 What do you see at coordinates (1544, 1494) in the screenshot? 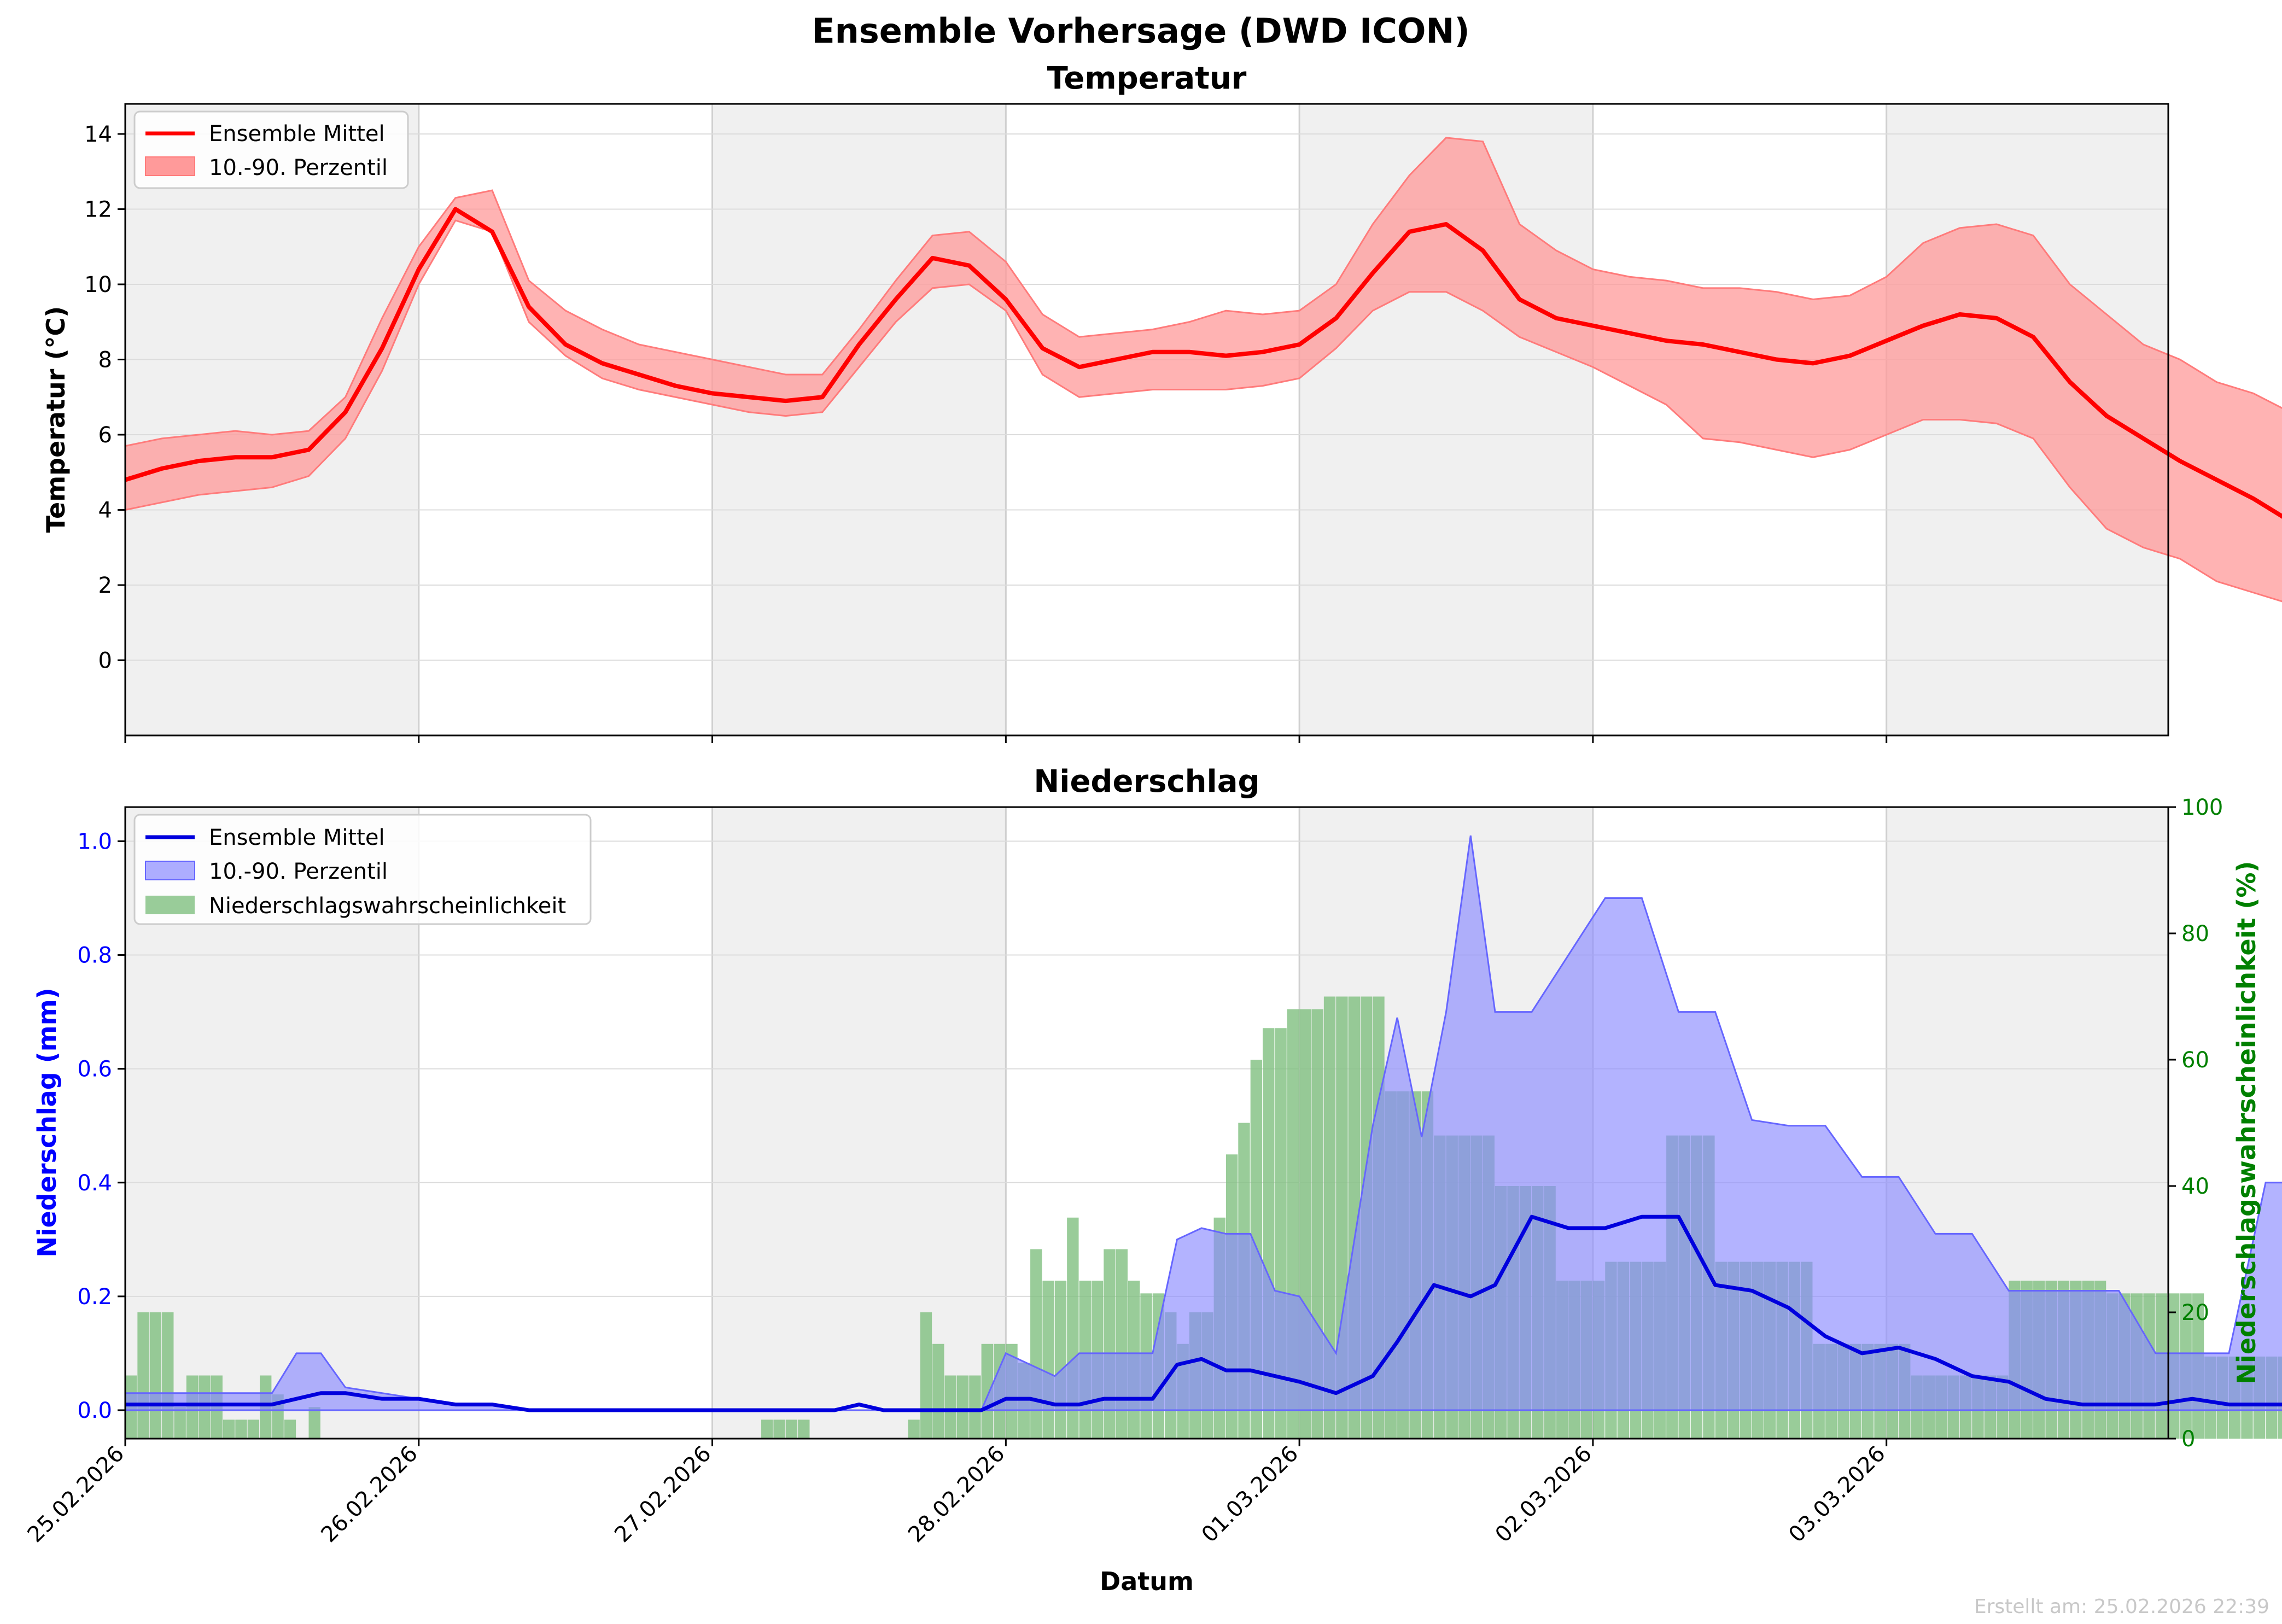
I see `date-tick-label: 02.03.2026` at bounding box center [1544, 1494].